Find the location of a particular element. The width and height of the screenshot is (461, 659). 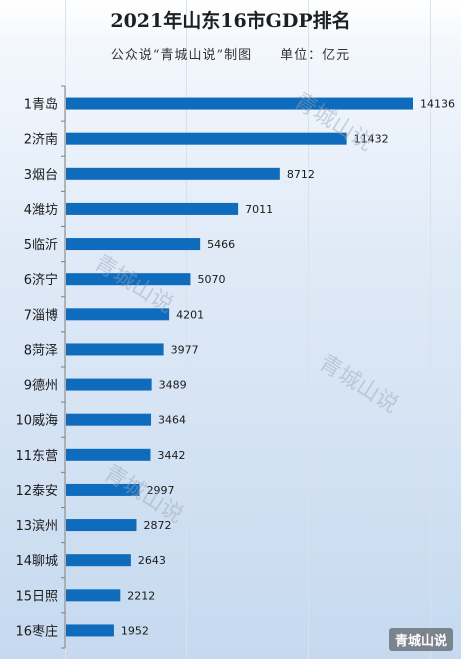

chart-title: 2021年山东16市GDP排名 is located at coordinates (230, 21).